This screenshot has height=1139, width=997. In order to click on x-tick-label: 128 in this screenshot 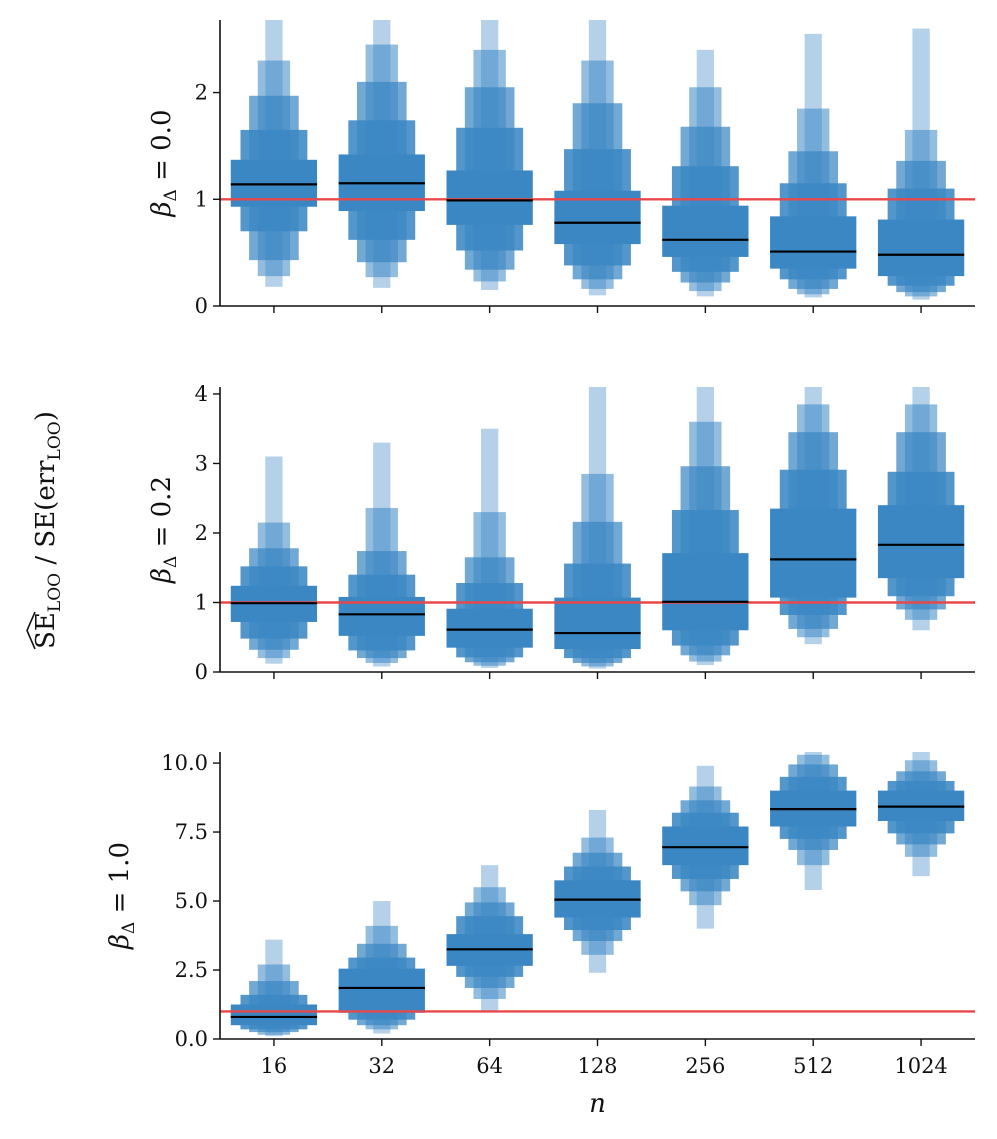, I will do `click(597, 1066)`.